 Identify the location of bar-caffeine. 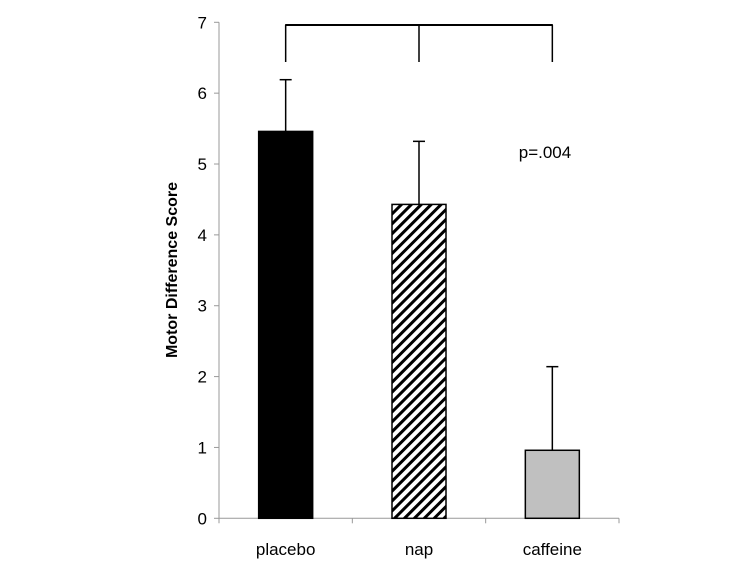
(552, 484).